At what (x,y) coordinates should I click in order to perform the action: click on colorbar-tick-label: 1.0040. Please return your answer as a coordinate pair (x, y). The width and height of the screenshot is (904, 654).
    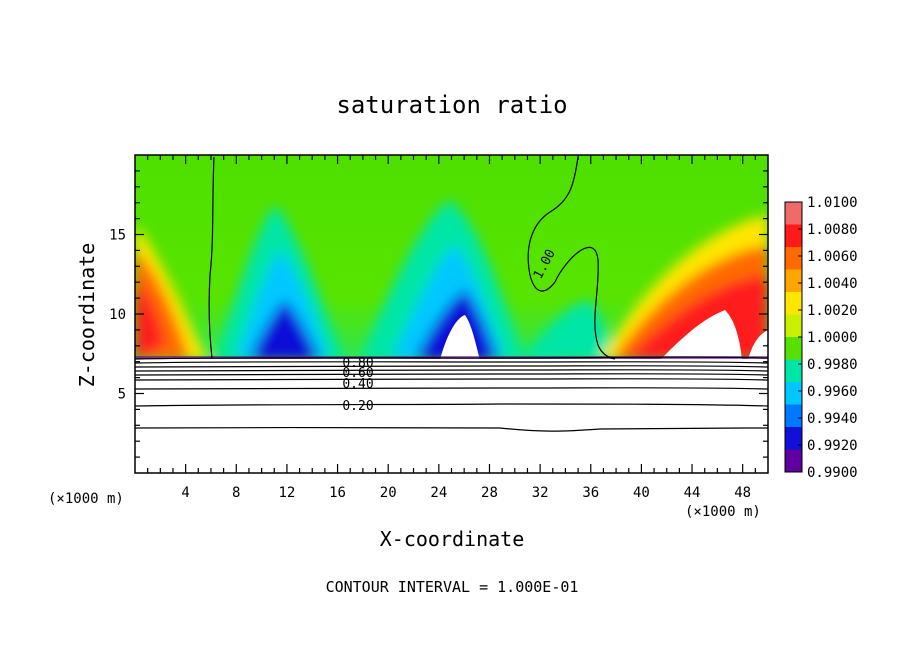
    Looking at the image, I should click on (832, 284).